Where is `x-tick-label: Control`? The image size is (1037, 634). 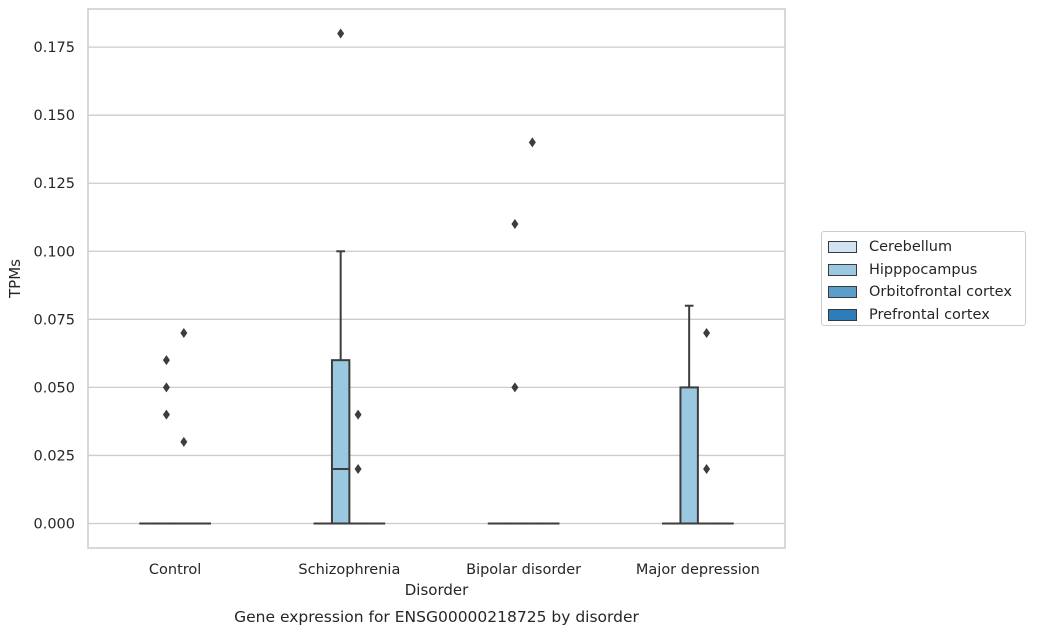
x-tick-label: Control is located at coordinates (175, 570).